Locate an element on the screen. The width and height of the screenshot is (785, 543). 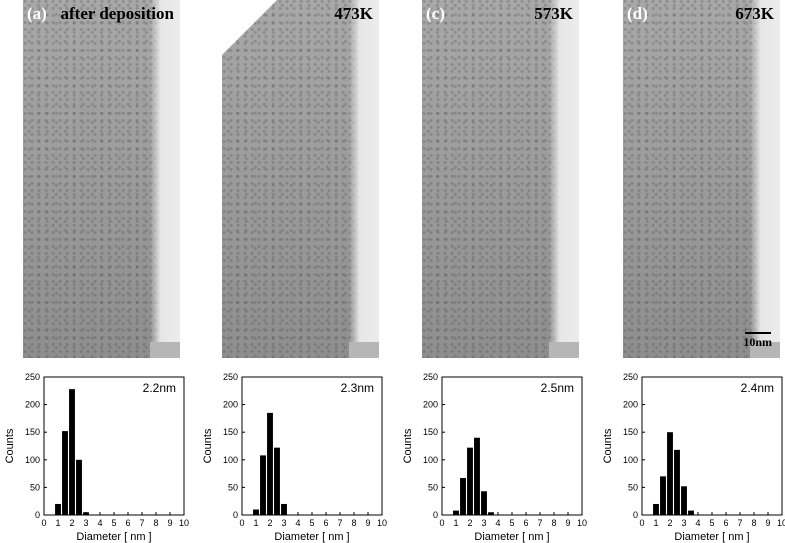
panel-label: (b) is located at coordinates (238, 17).